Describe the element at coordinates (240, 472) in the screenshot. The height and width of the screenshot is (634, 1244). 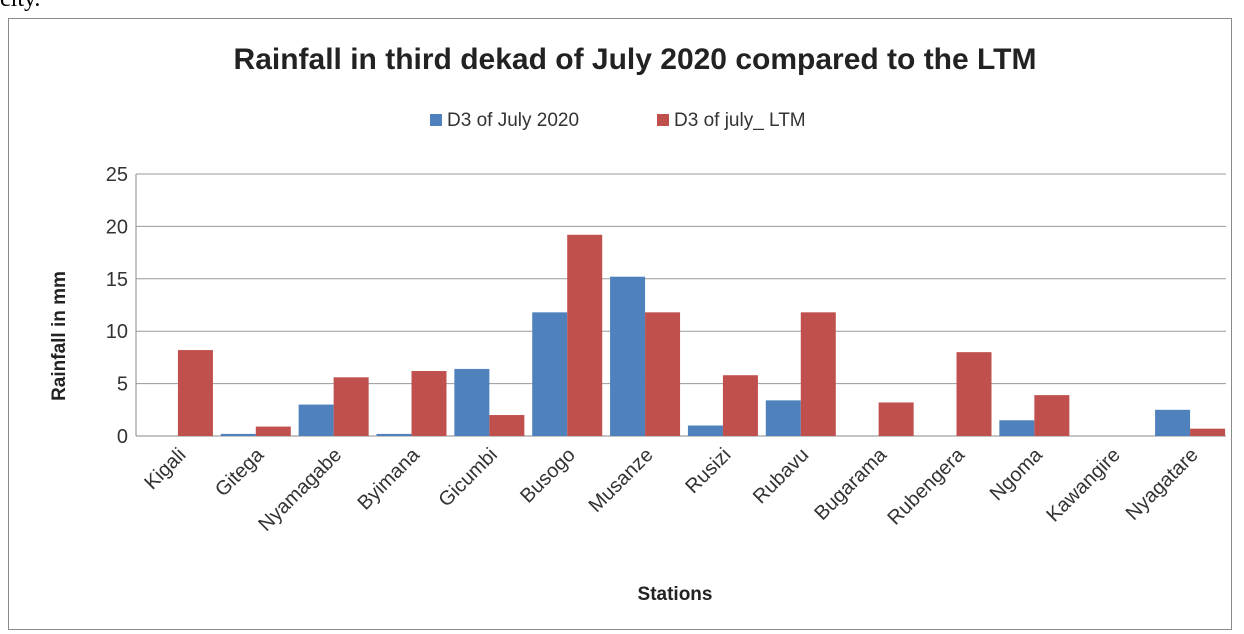
I see `x-tick-label: Gitega` at that location.